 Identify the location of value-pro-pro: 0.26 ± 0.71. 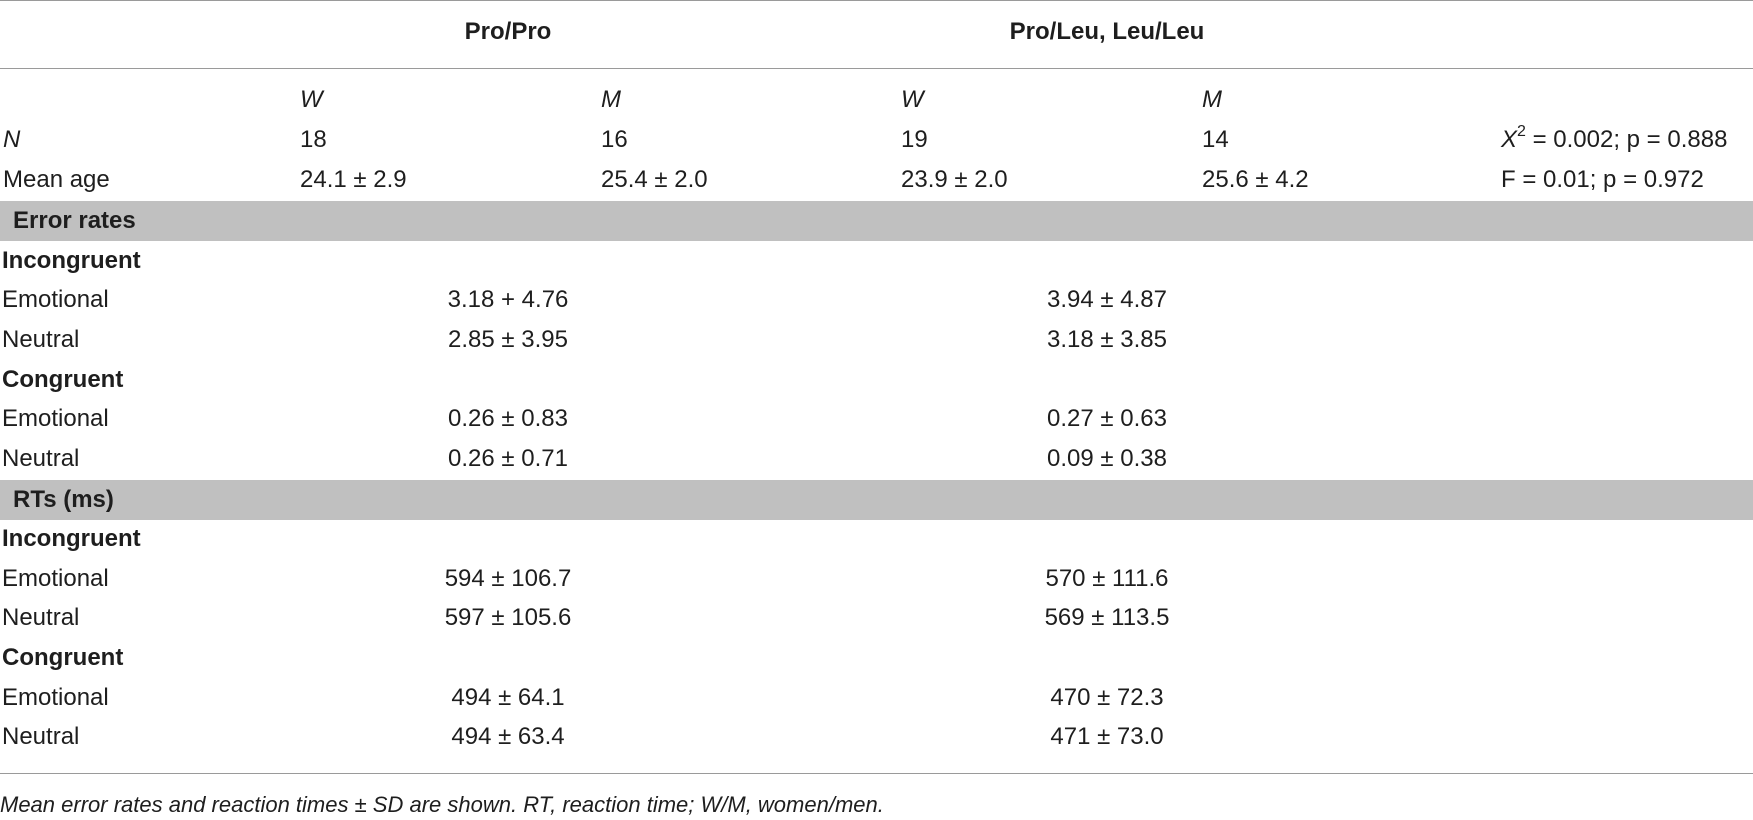
(508, 458).